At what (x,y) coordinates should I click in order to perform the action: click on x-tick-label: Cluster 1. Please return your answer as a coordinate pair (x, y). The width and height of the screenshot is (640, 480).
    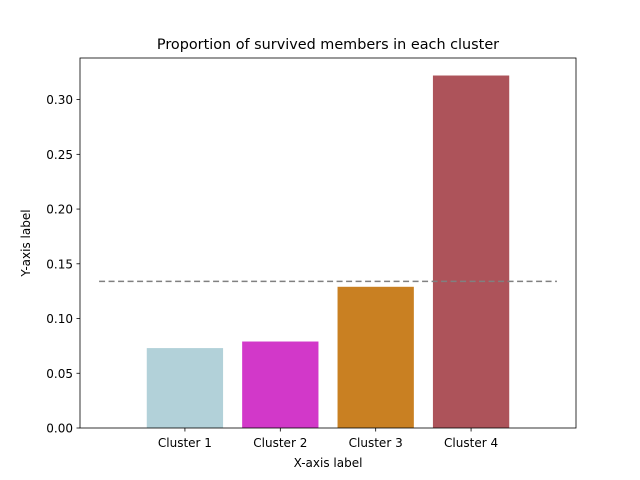
    Looking at the image, I should click on (185, 443).